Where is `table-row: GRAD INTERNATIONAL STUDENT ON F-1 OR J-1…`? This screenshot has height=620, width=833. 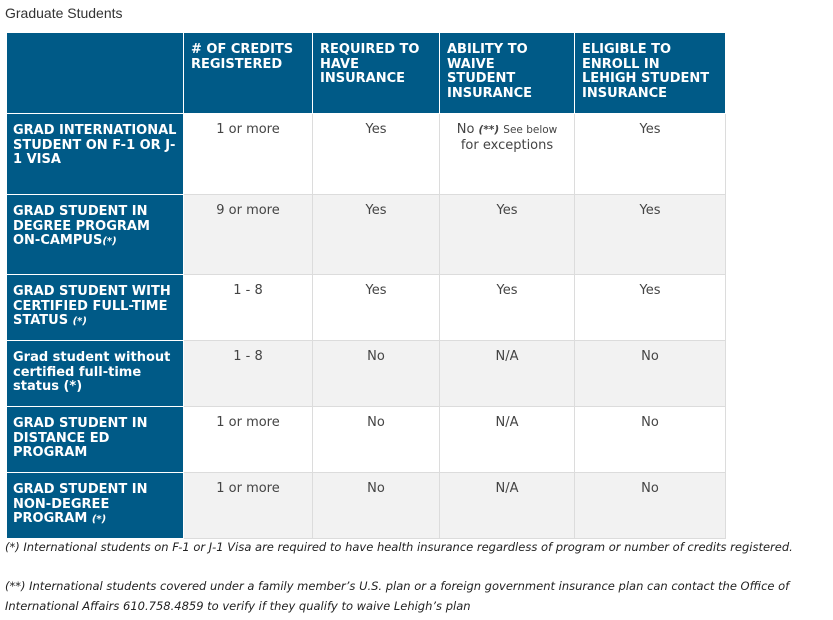 table-row: GRAD INTERNATIONAL STUDENT ON F-1 OR J-1… is located at coordinates (366, 154).